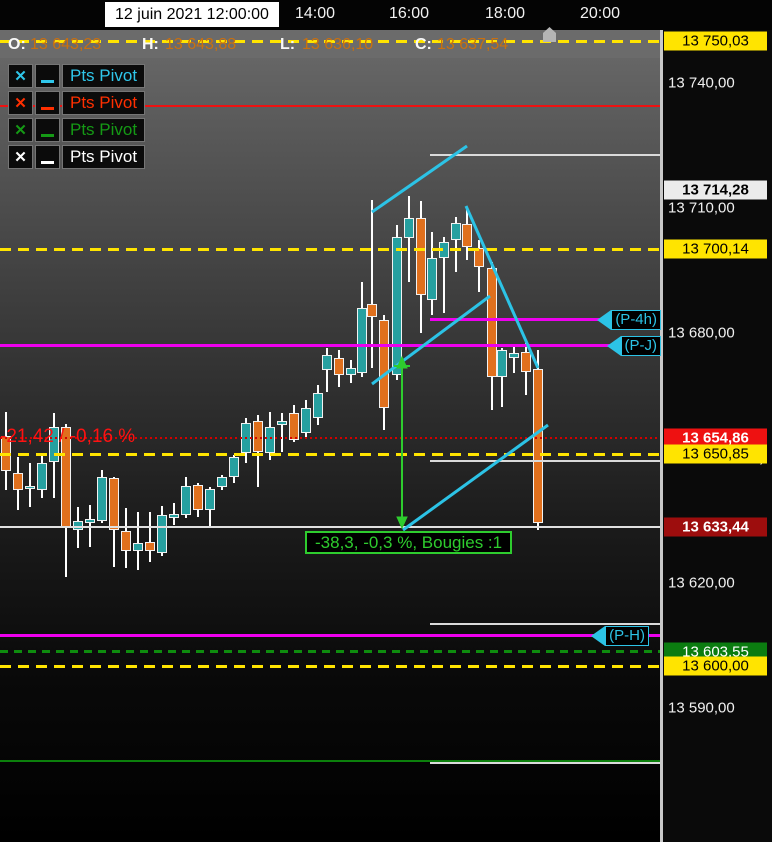 This screenshot has width=772, height=842. Describe the element at coordinates (701, 708) in the screenshot. I see `price-axis-label: 13 590,00` at that location.